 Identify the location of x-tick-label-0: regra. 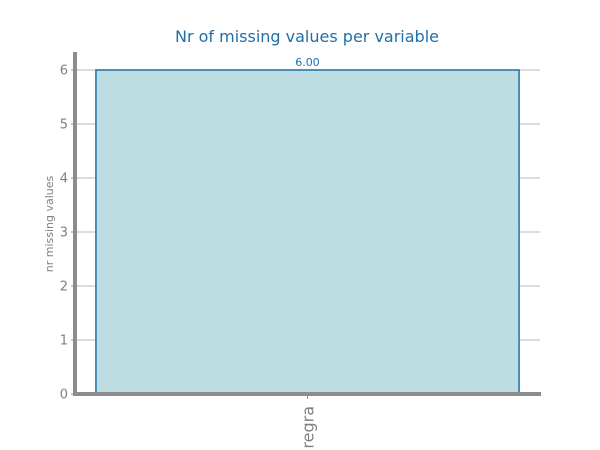
(308, 427).